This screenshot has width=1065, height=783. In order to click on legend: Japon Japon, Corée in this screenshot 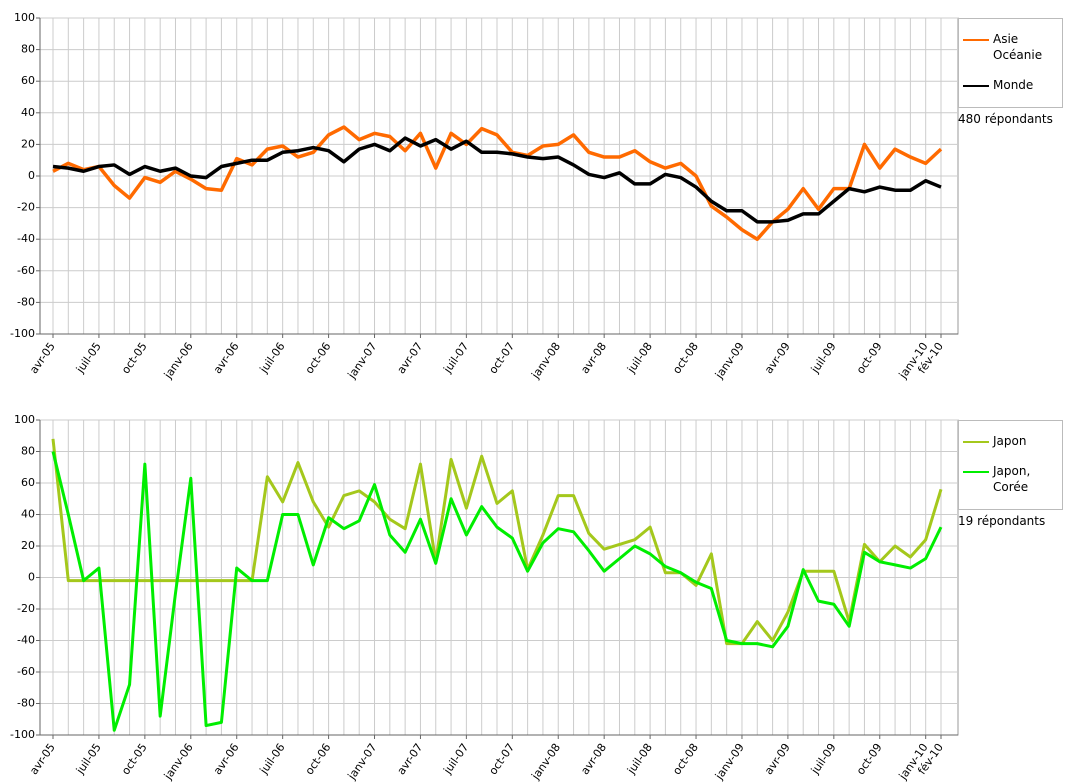, I will do `click(1010, 465)`.